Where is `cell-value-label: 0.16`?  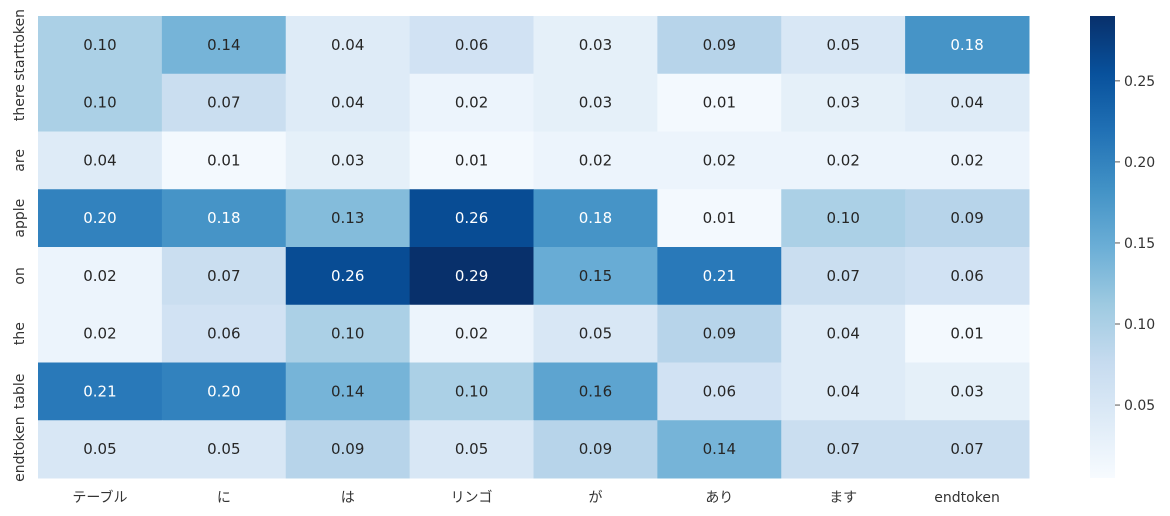 cell-value-label: 0.16 is located at coordinates (595, 391).